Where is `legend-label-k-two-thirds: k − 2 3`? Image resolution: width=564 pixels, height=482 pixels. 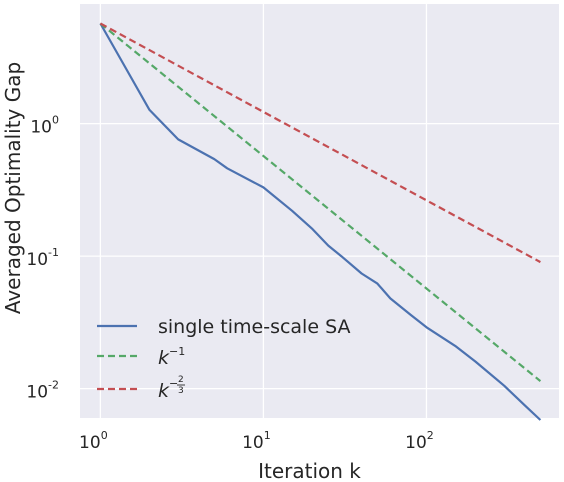 legend-label-k-two-thirds: k − 2 3 is located at coordinates (171, 388).